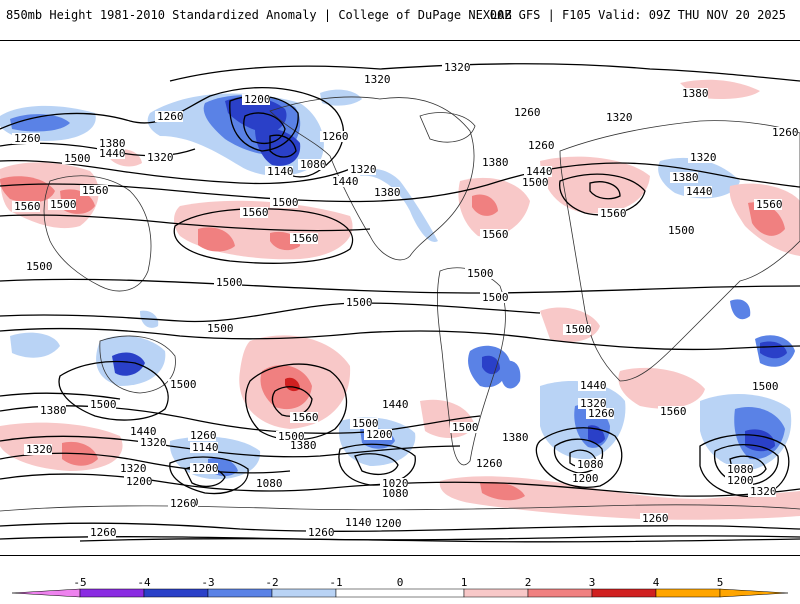 This screenshot has height=604, width=800. What do you see at coordinates (208, 582) in the screenshot?
I see `colorbar-tick: -3` at bounding box center [208, 582].